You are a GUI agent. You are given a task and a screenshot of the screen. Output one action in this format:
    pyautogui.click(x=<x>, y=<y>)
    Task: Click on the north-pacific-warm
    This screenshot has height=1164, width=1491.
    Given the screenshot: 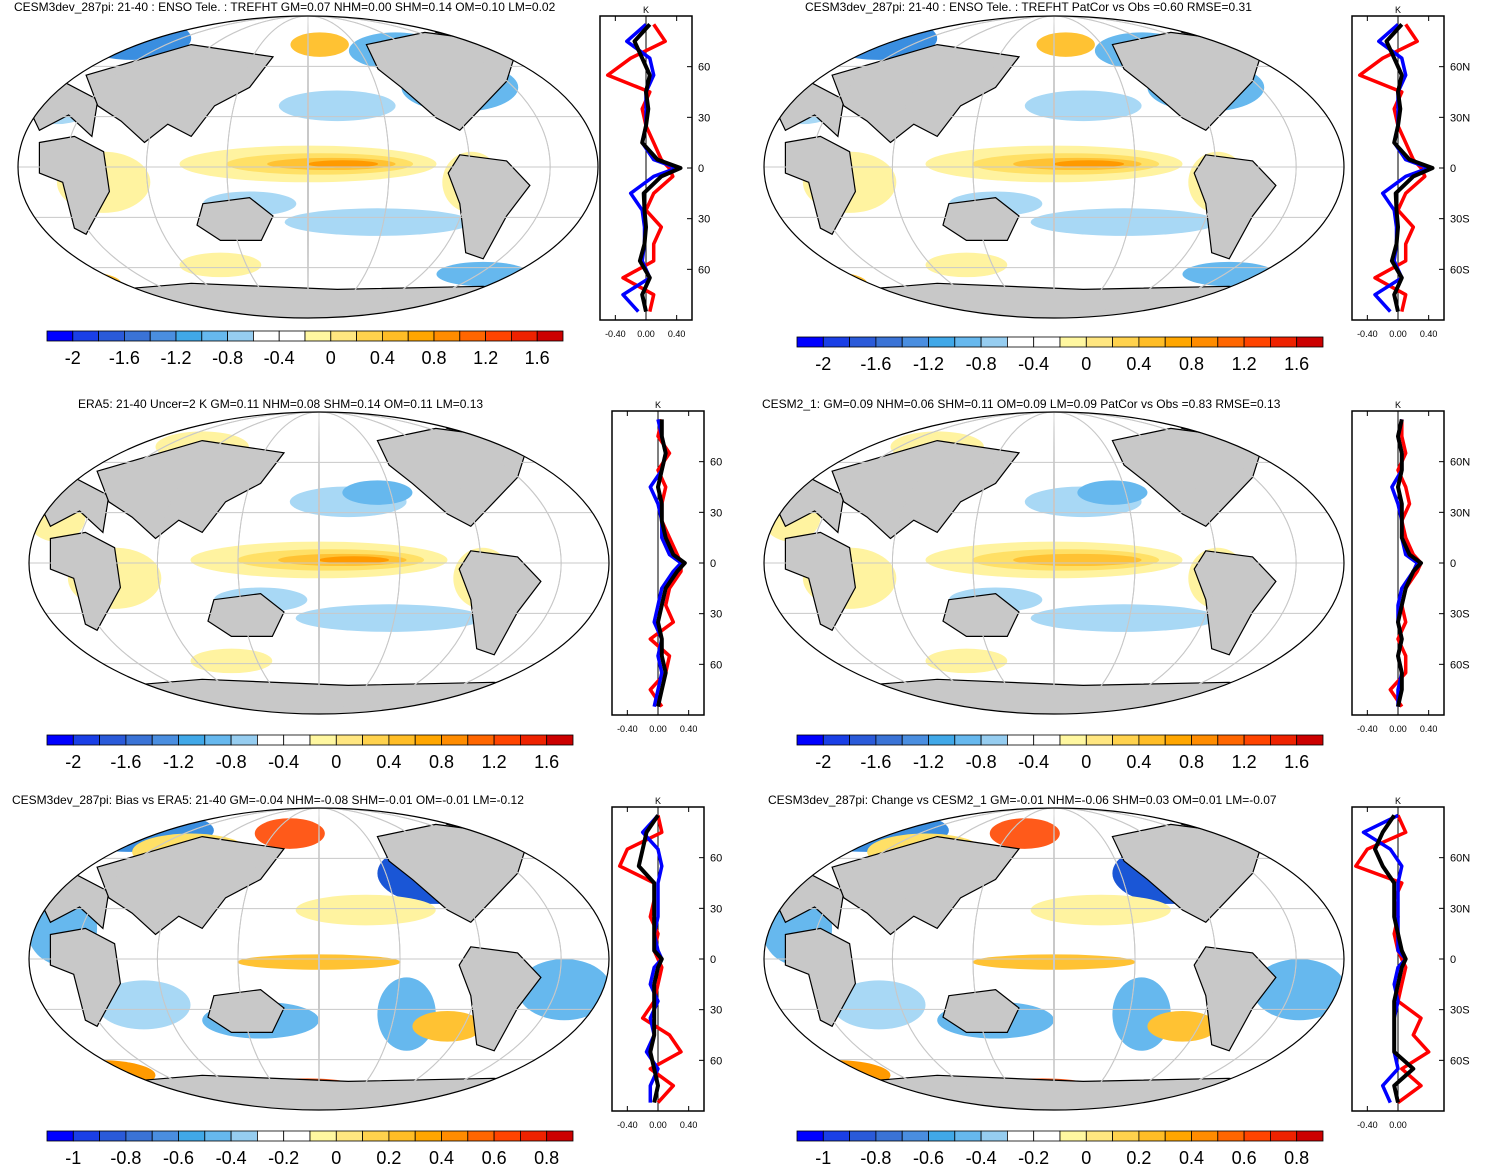 What is the action you would take?
    pyautogui.click(x=1100, y=910)
    